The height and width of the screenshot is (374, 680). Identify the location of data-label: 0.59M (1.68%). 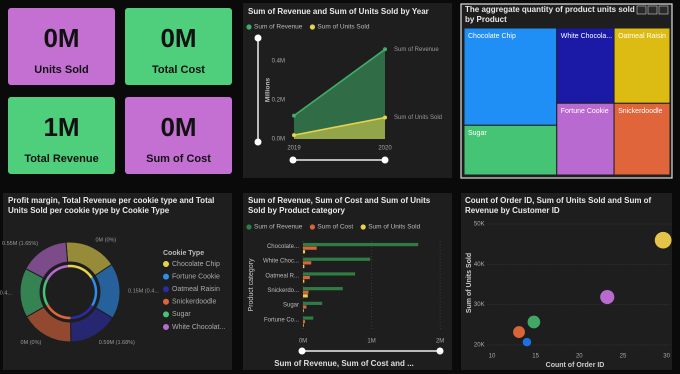
(117, 343).